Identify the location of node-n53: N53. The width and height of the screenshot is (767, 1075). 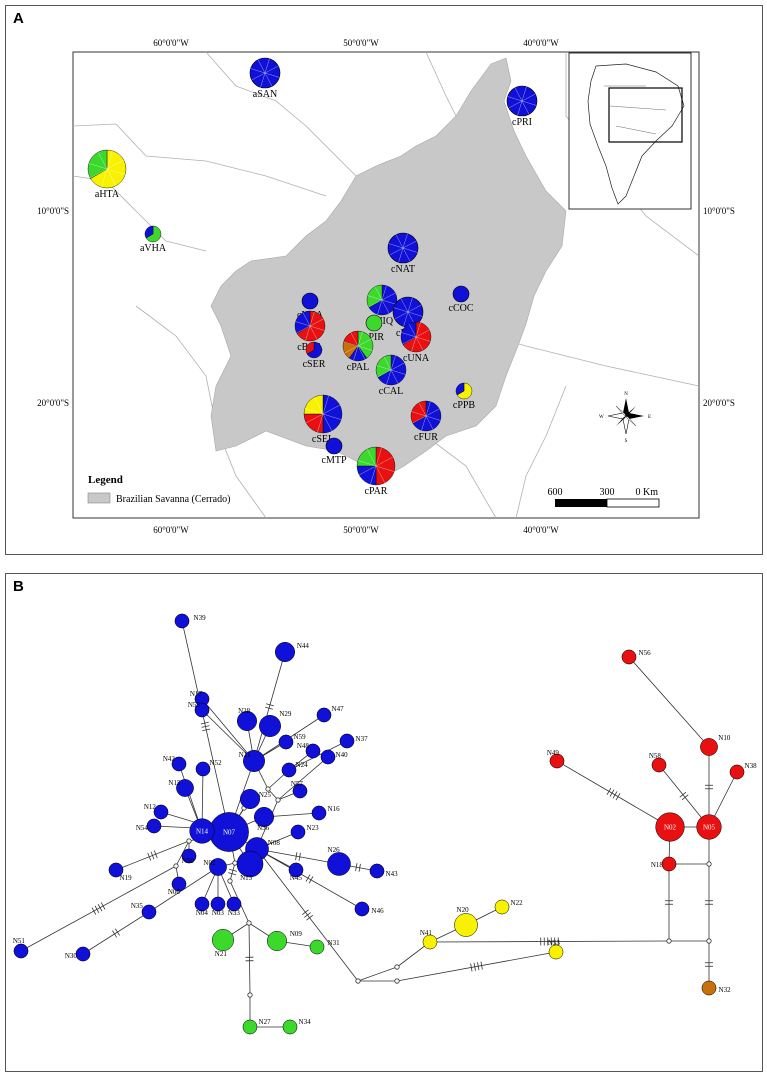
(556, 949).